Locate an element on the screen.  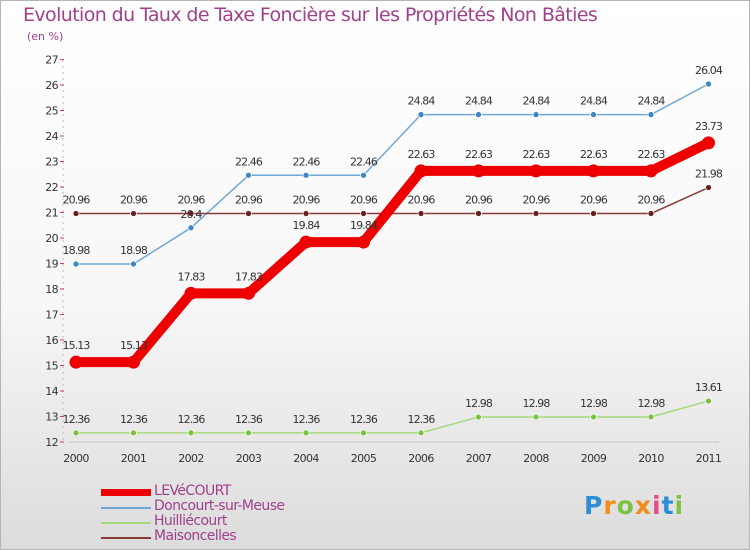
x-tick-label: 2004 is located at coordinates (306, 458).